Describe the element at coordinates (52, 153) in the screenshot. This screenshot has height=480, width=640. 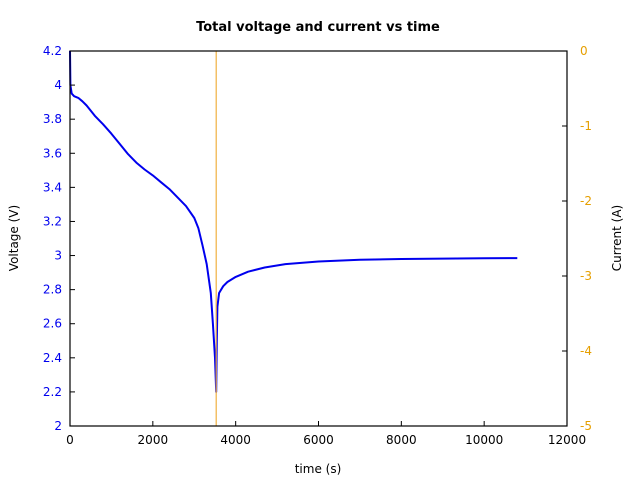
I see `y-tick-label: 3.6` at that location.